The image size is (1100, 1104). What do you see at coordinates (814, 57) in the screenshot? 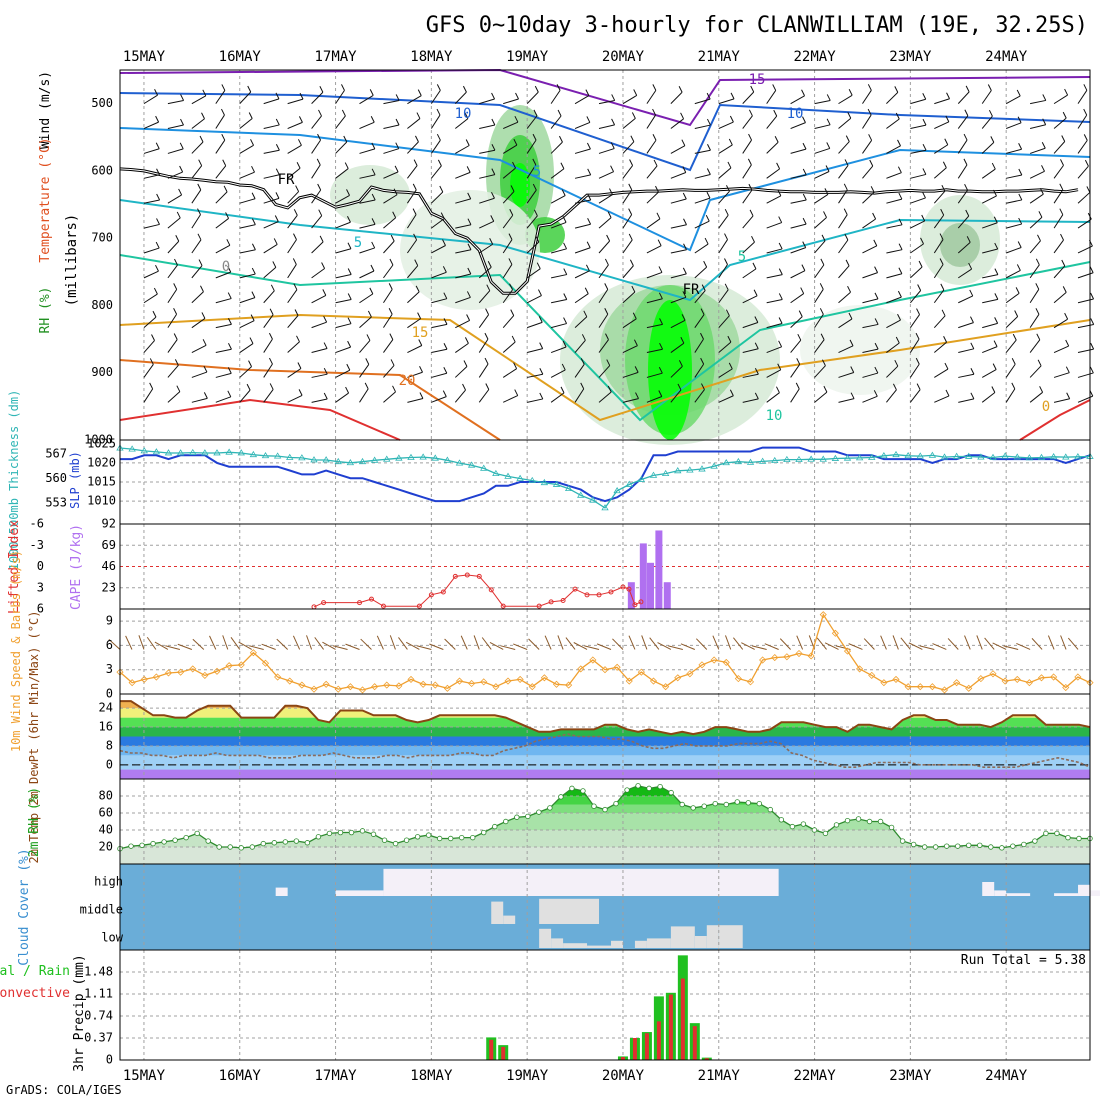
I see `date-label: 22MAY` at bounding box center [814, 57].